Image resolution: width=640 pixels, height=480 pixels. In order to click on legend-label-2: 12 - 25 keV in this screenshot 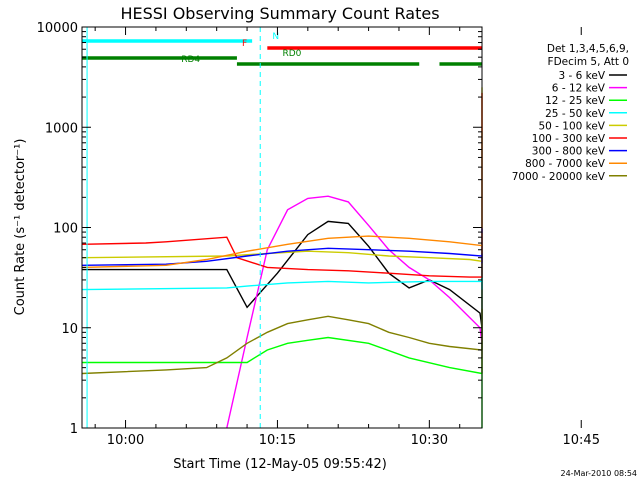, I will do `click(575, 101)`.